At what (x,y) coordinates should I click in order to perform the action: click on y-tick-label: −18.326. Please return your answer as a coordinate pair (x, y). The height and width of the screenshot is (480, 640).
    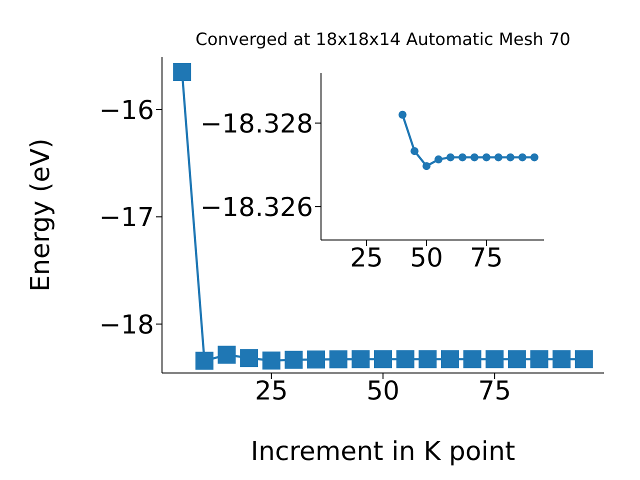
    Looking at the image, I should click on (256, 207).